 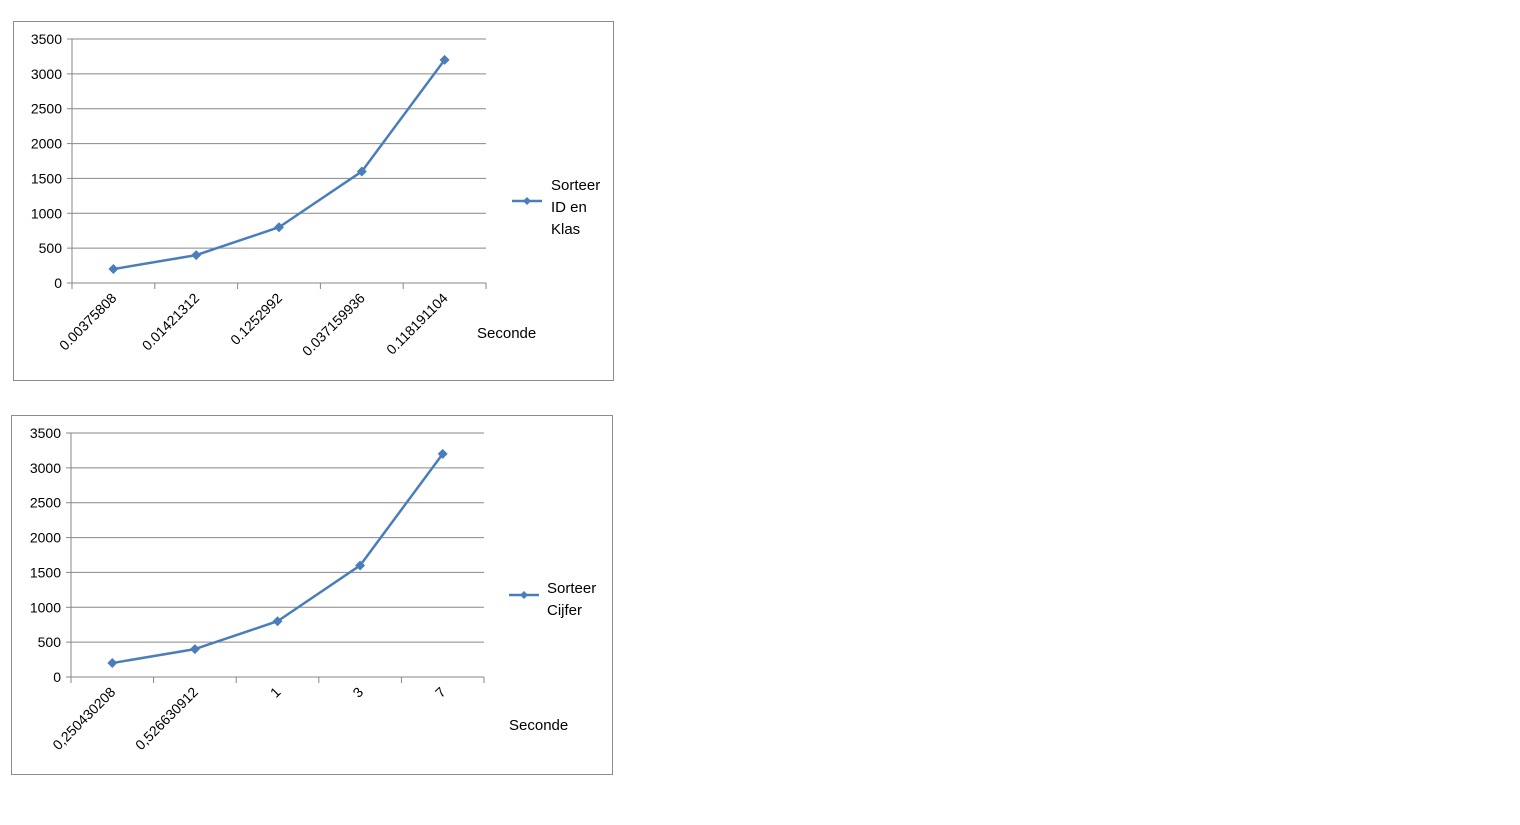 What do you see at coordinates (166, 718) in the screenshot?
I see `x-tick-label: 0,526630912` at bounding box center [166, 718].